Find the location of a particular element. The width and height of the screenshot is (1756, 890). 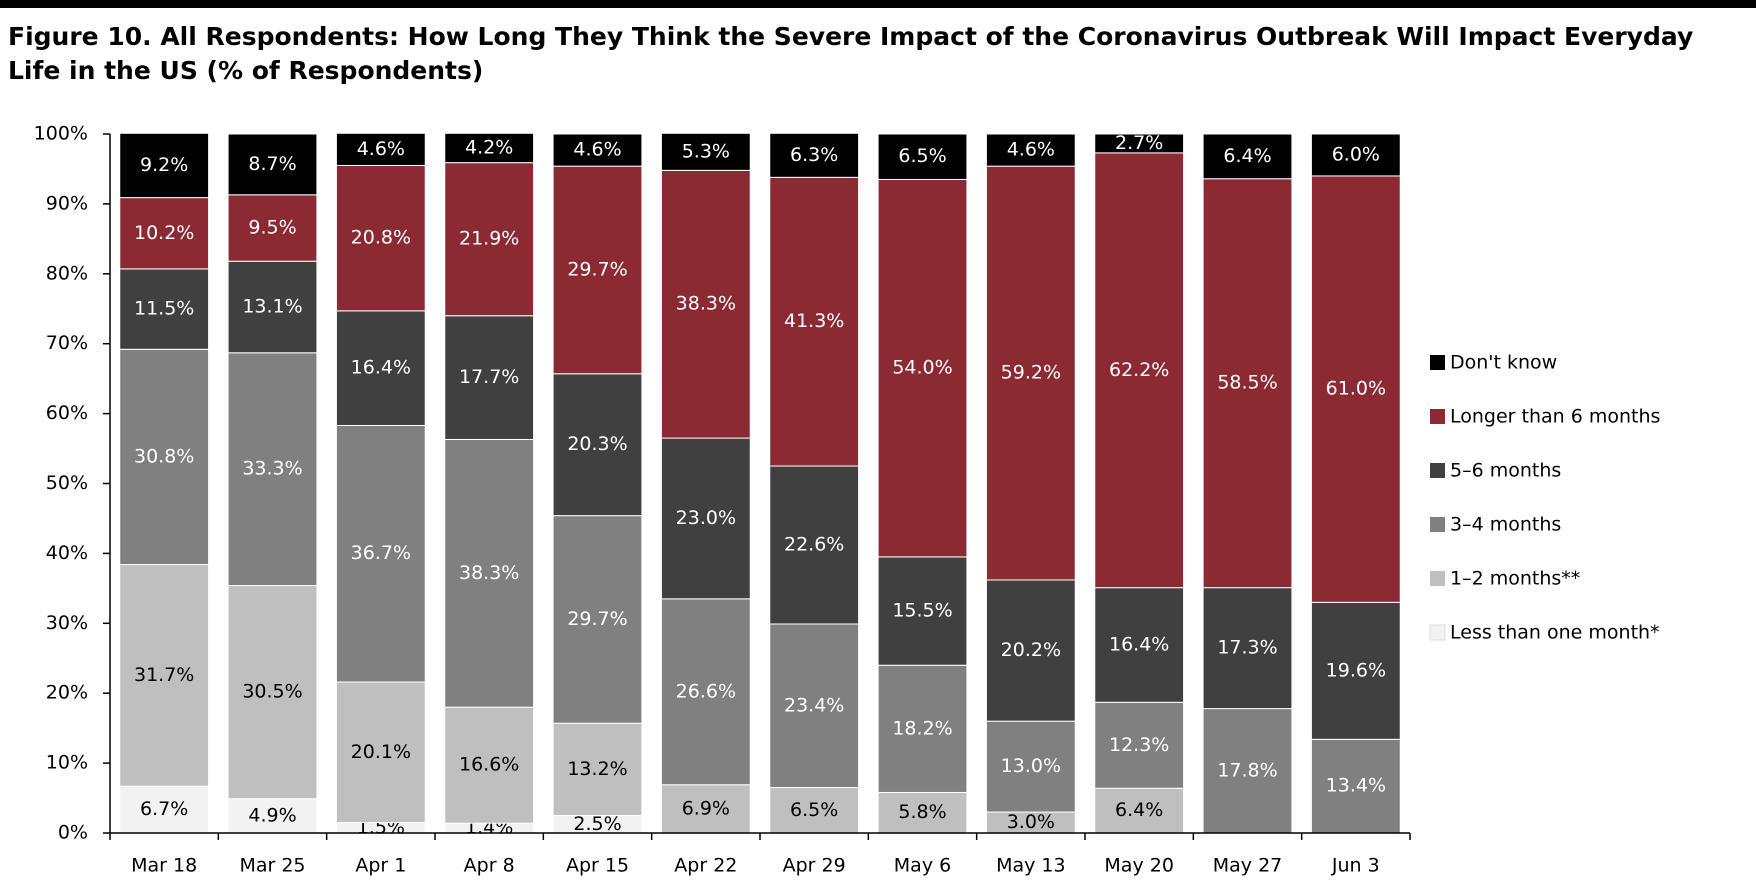

y-tick-label: 40% is located at coordinates (67, 553).